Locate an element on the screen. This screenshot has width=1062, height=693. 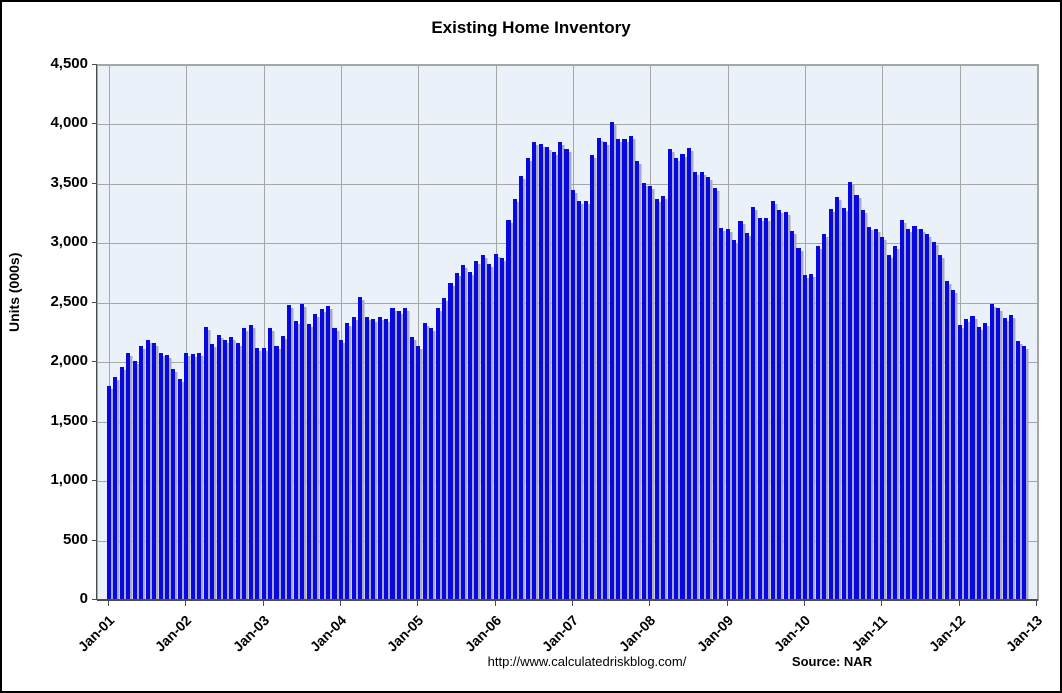
footer-source: Source: NAR is located at coordinates (832, 661).